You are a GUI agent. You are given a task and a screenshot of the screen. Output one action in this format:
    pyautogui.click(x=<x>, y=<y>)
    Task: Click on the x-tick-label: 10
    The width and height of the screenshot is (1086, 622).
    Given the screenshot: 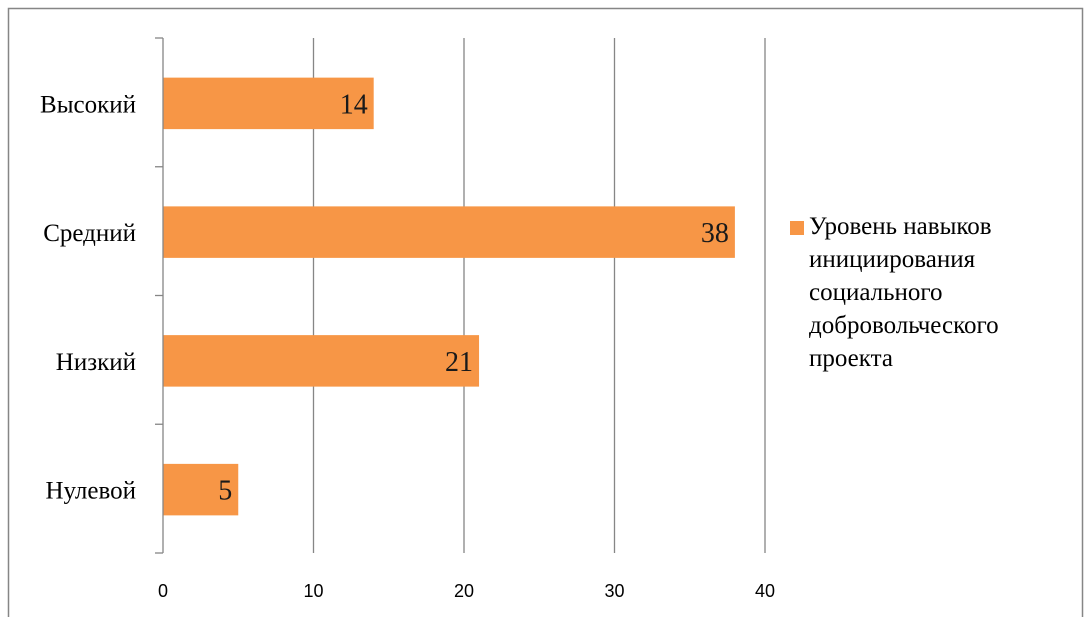 What is the action you would take?
    pyautogui.click(x=313, y=591)
    